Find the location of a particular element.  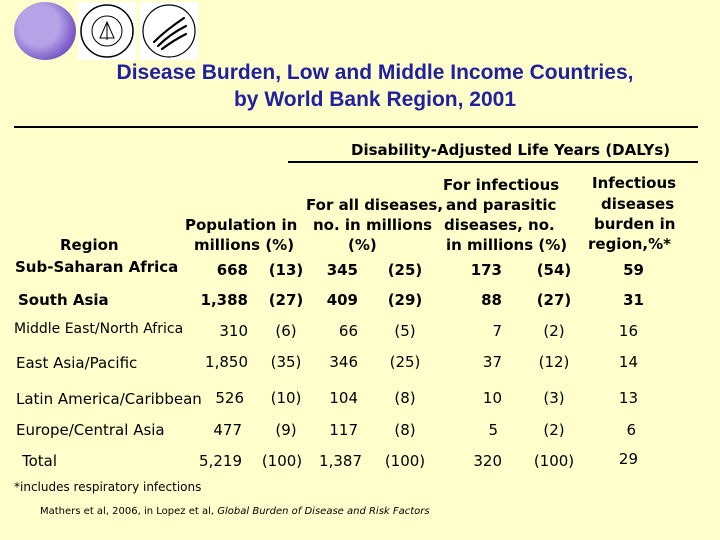

row-region: Sub-Saharan Africa is located at coordinates (97, 267).